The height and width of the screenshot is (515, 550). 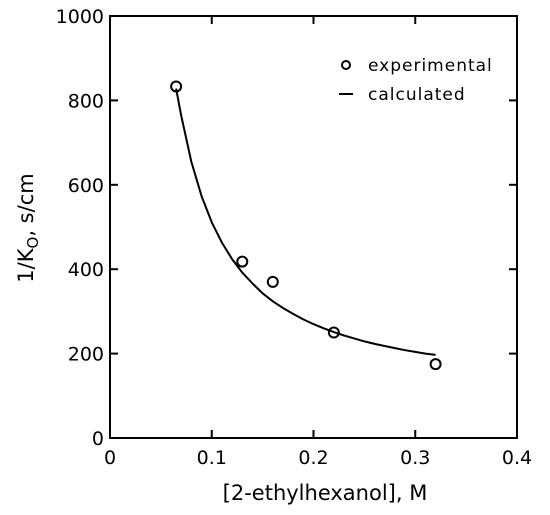 What do you see at coordinates (346, 65) in the screenshot?
I see `legend-marker-experimental` at bounding box center [346, 65].